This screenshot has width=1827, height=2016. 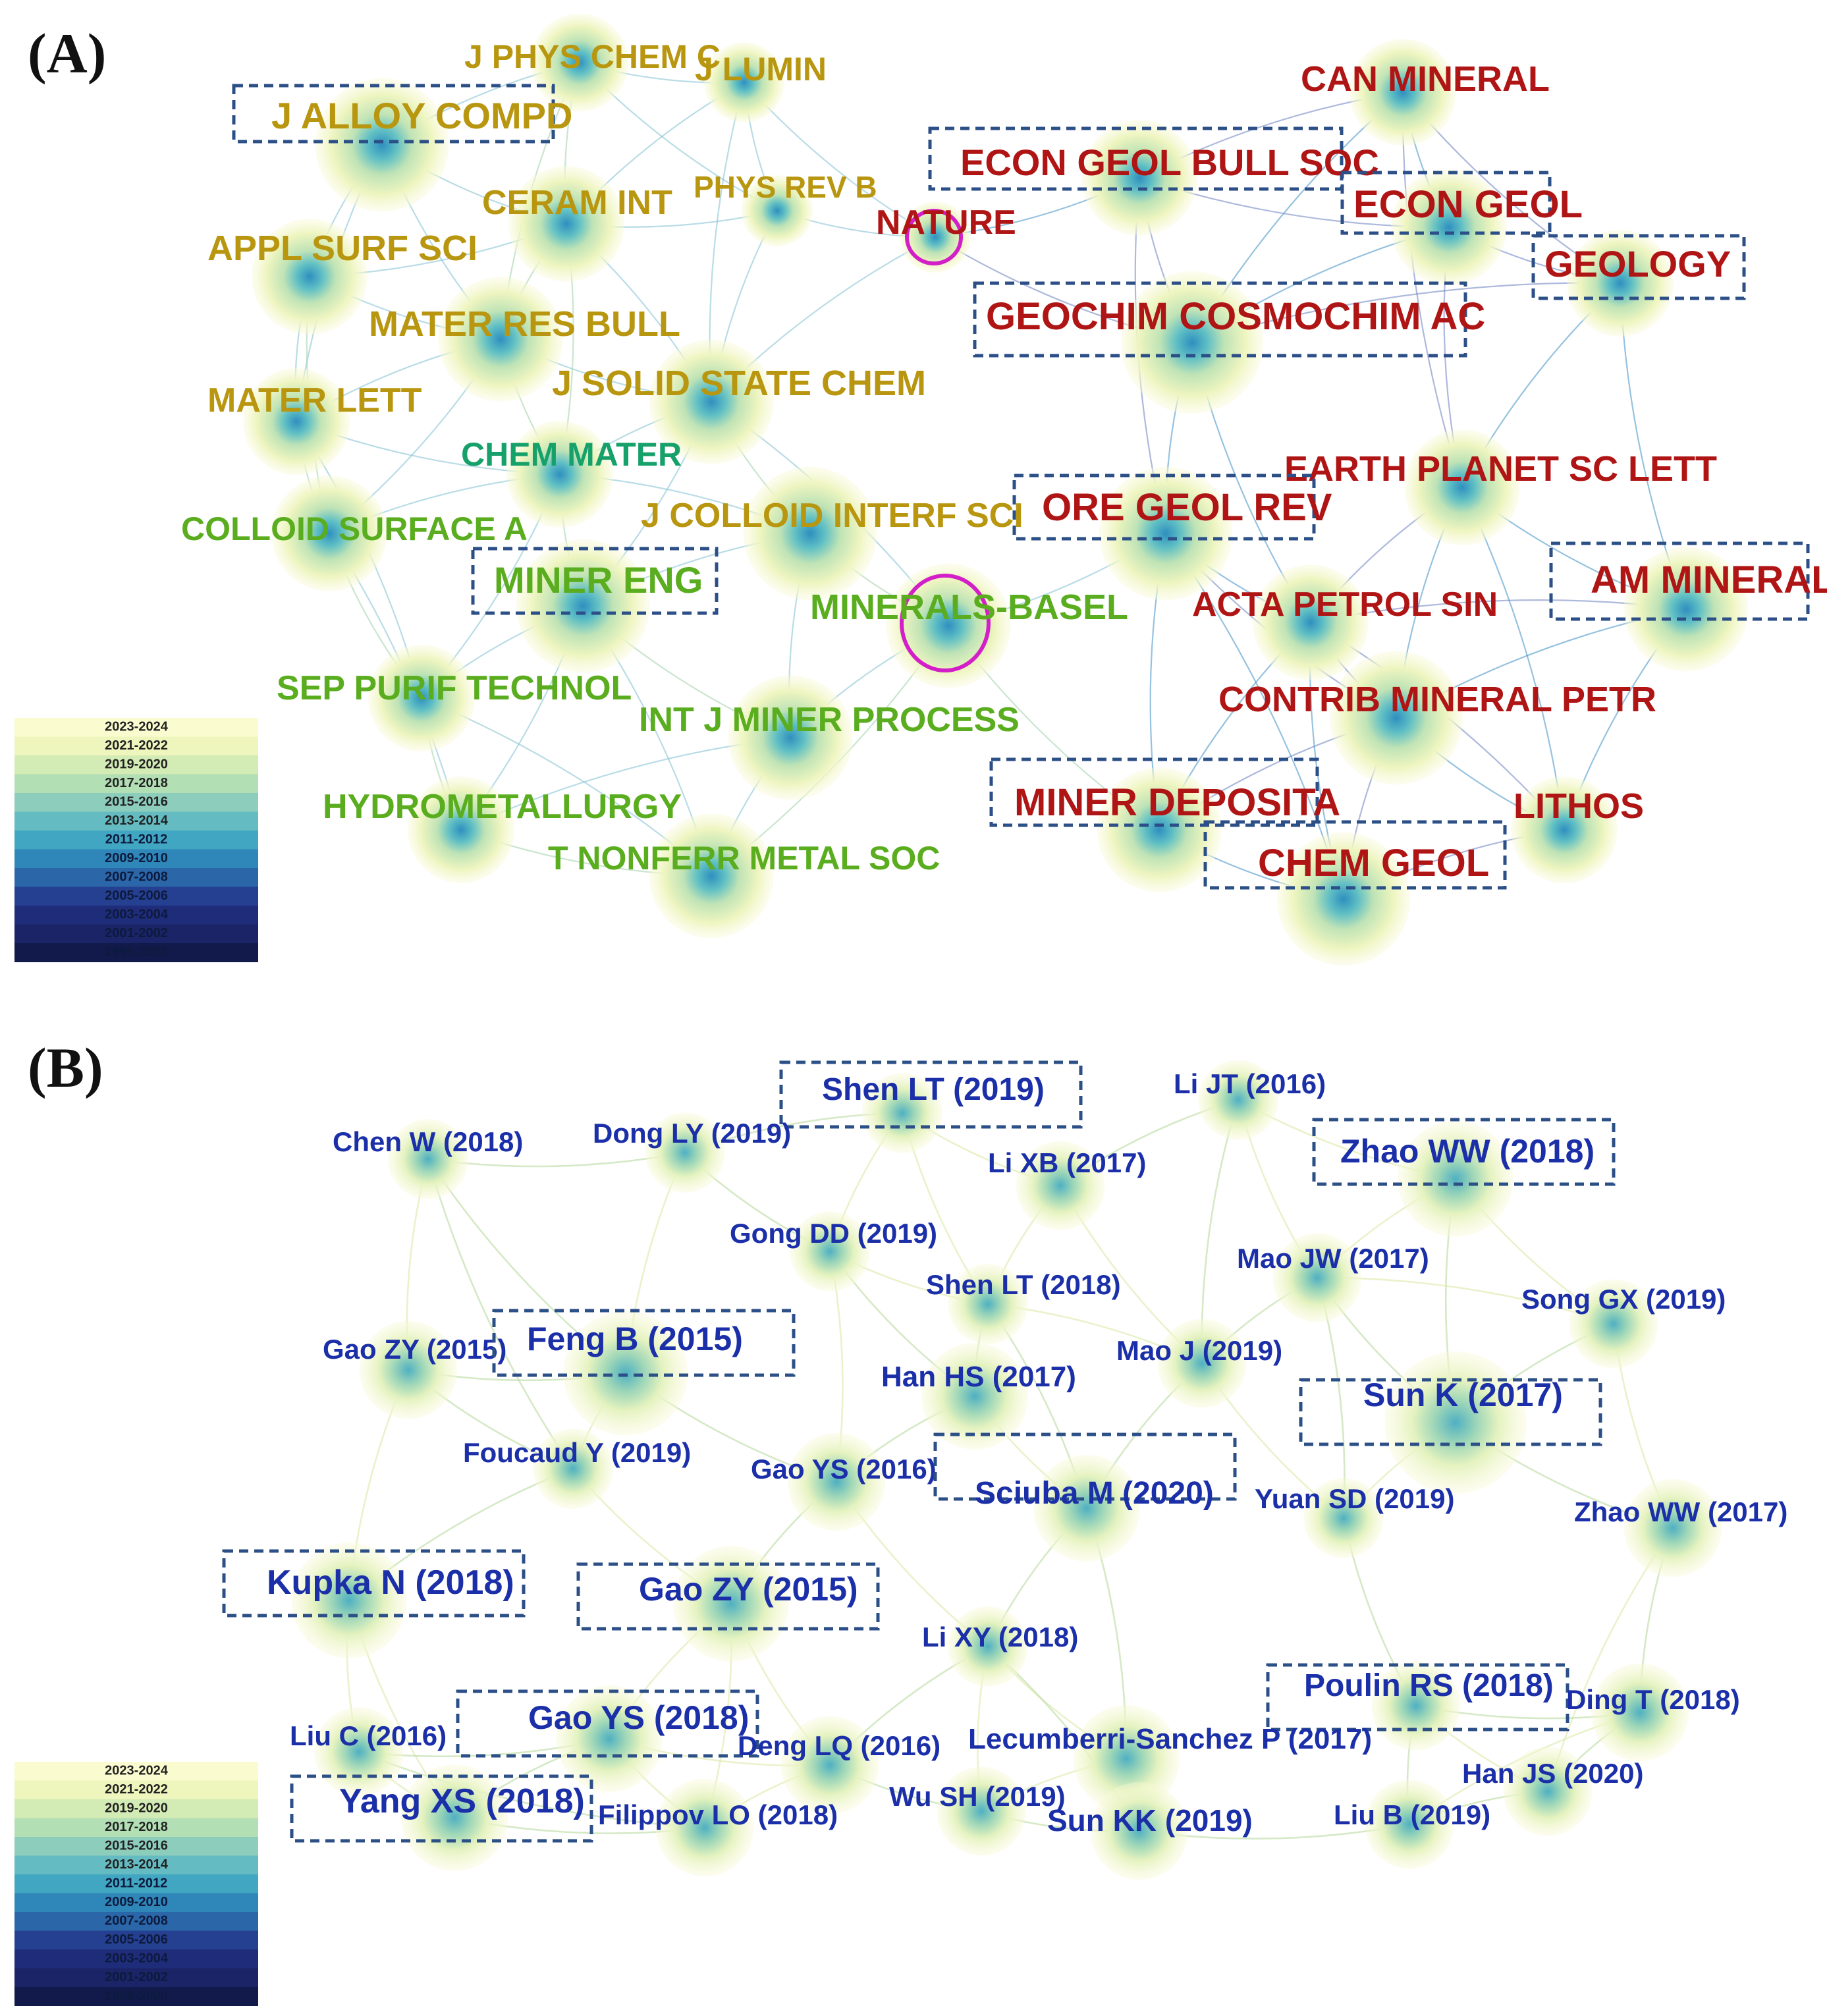 What do you see at coordinates (1637, 264) in the screenshot?
I see `node-label-geology: GEOLOGY` at bounding box center [1637, 264].